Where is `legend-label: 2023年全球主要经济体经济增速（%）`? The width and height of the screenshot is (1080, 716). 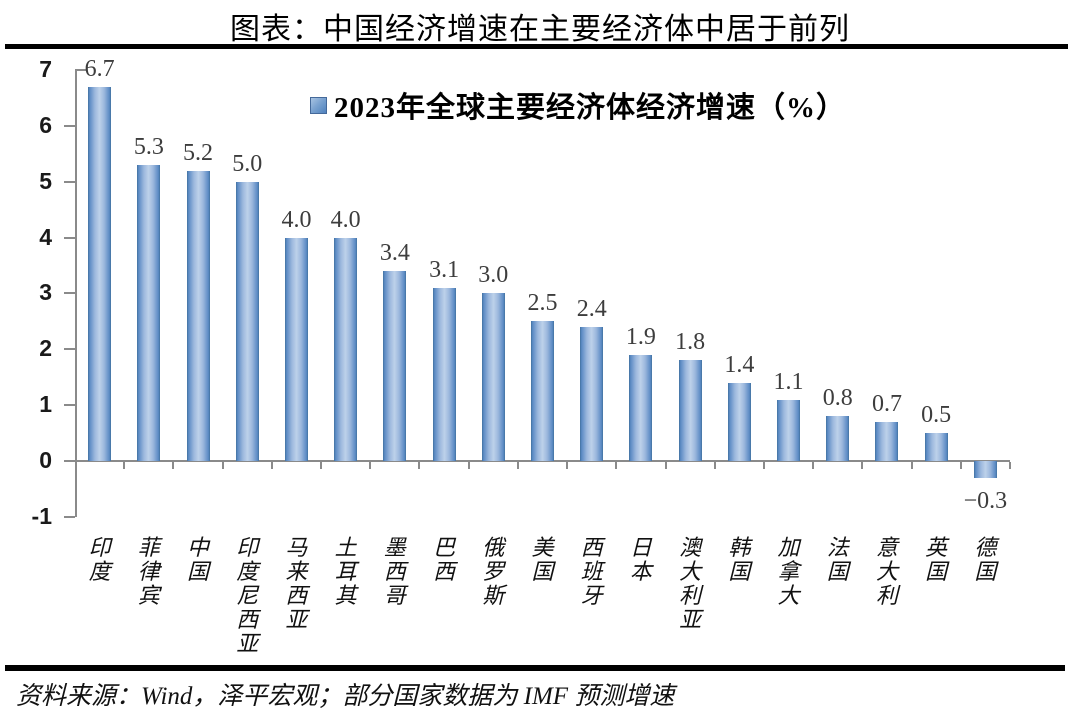
legend-label: 2023年全球主要经济体经济增速（%） is located at coordinates (590, 108).